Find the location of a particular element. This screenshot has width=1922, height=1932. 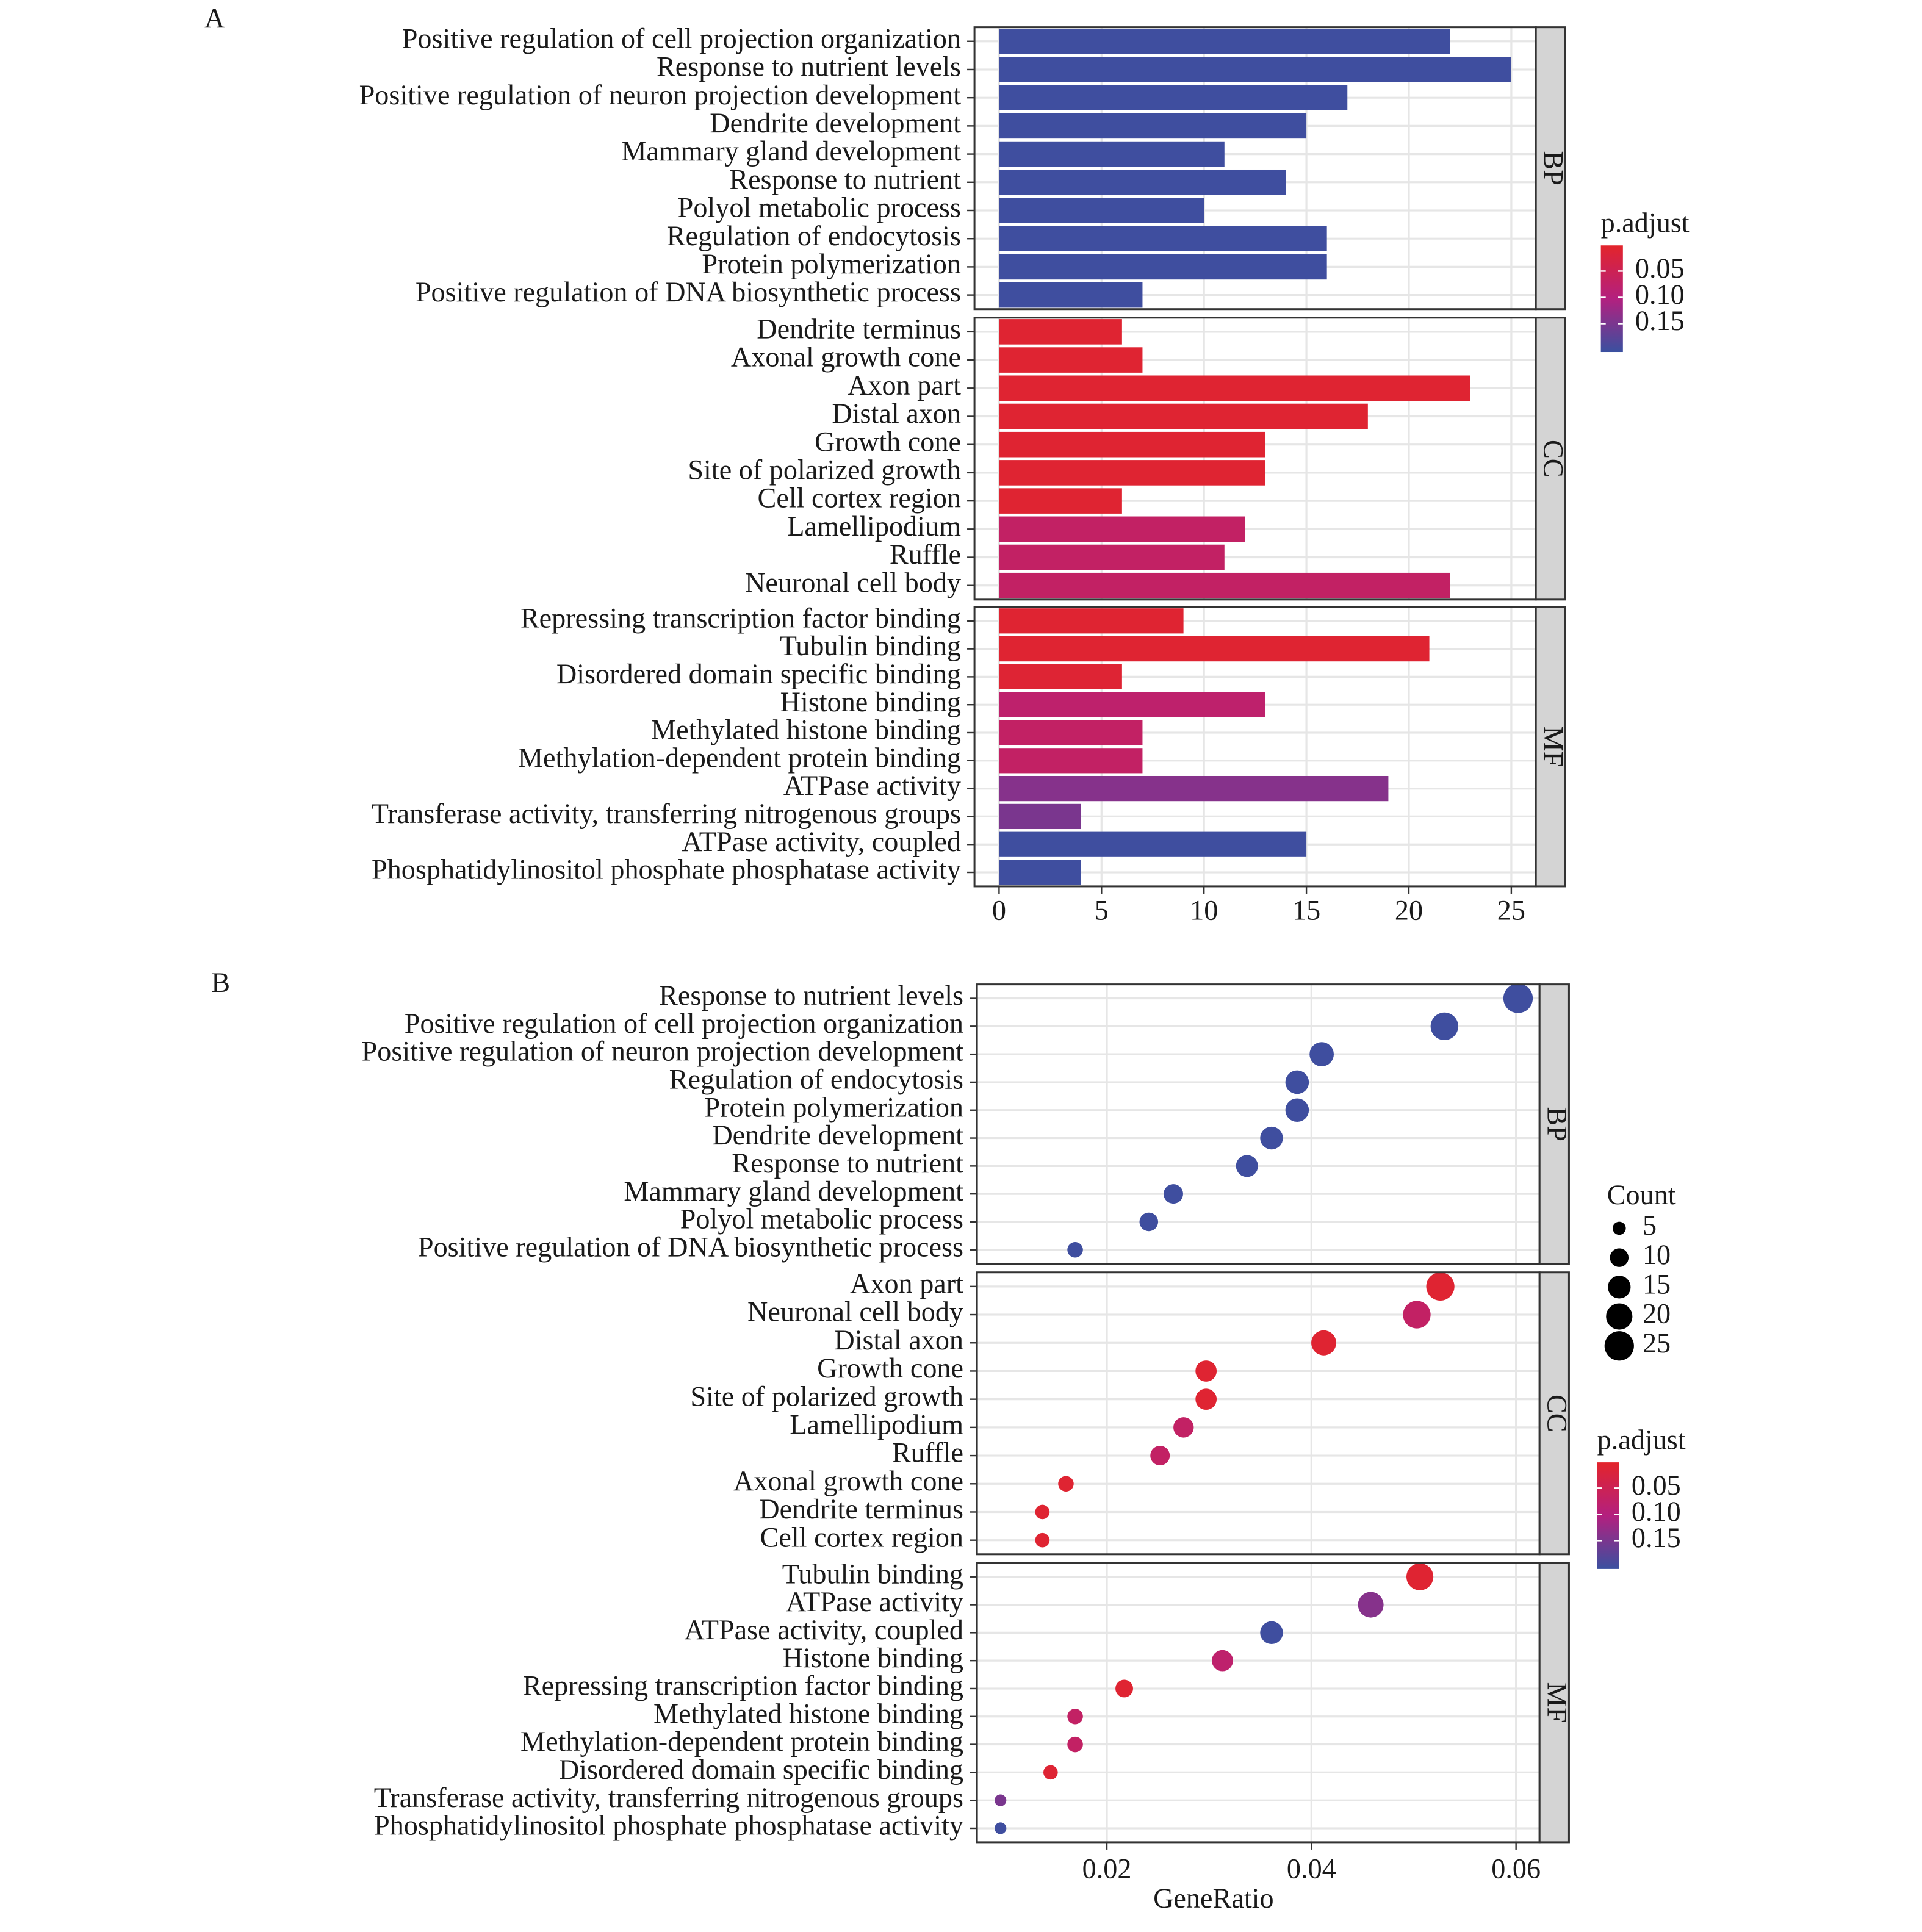

x-tick-label: 15 is located at coordinates (1306, 910).